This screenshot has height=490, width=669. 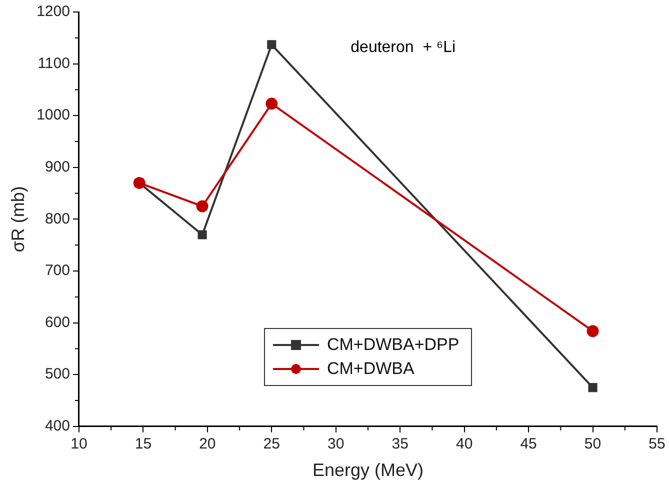 I want to click on x-tick-label: 10, so click(x=79, y=444).